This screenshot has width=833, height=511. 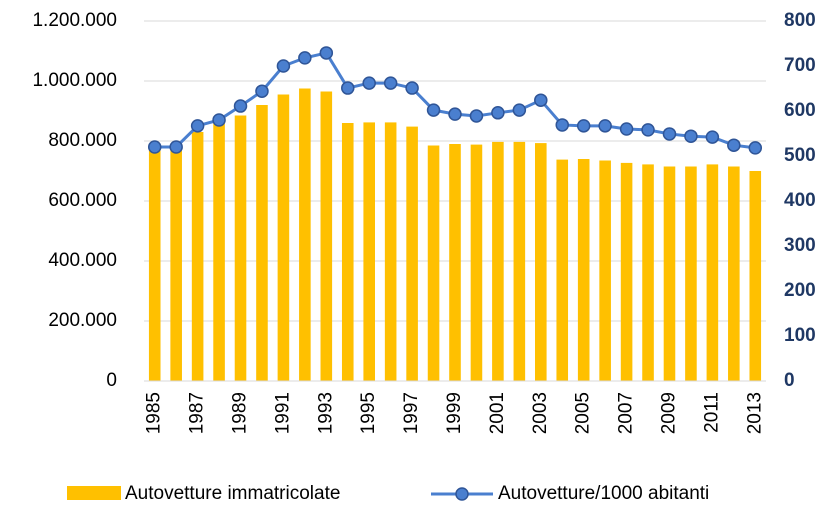 What do you see at coordinates (711, 412) in the screenshot?
I see `x-tick-label: 2011` at bounding box center [711, 412].